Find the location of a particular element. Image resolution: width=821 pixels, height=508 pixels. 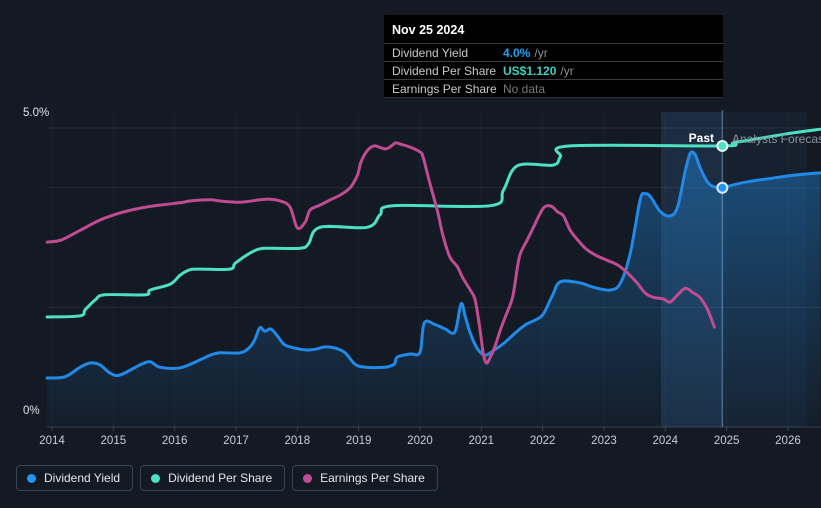

legend-item-dividend-per-share: Dividend Per Share is located at coordinates (213, 478).